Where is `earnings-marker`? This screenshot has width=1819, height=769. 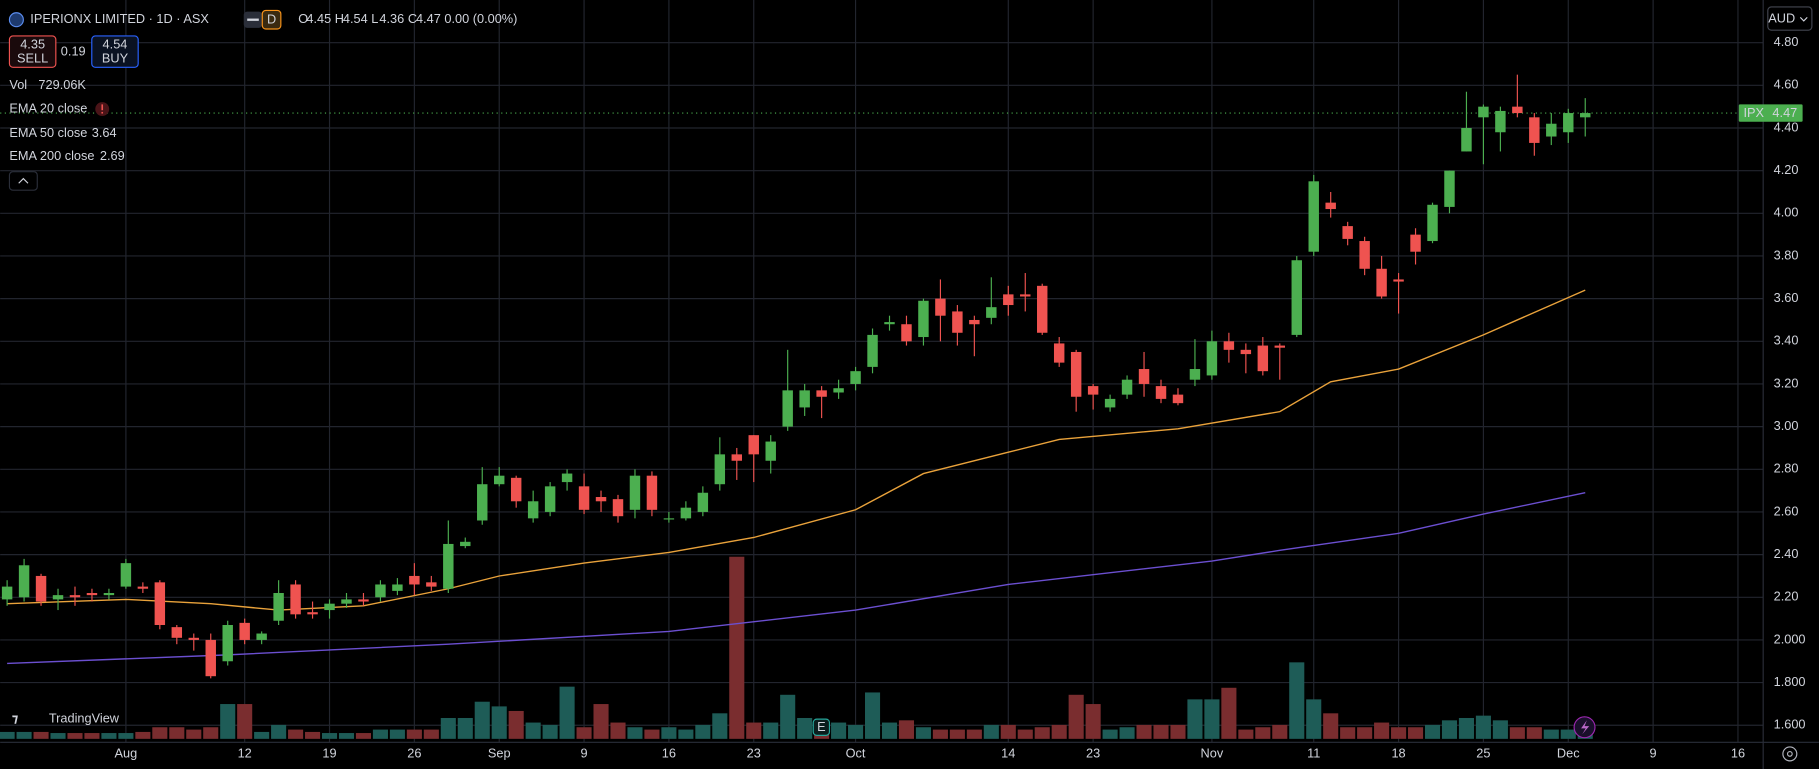
earnings-marker is located at coordinates (821, 727).